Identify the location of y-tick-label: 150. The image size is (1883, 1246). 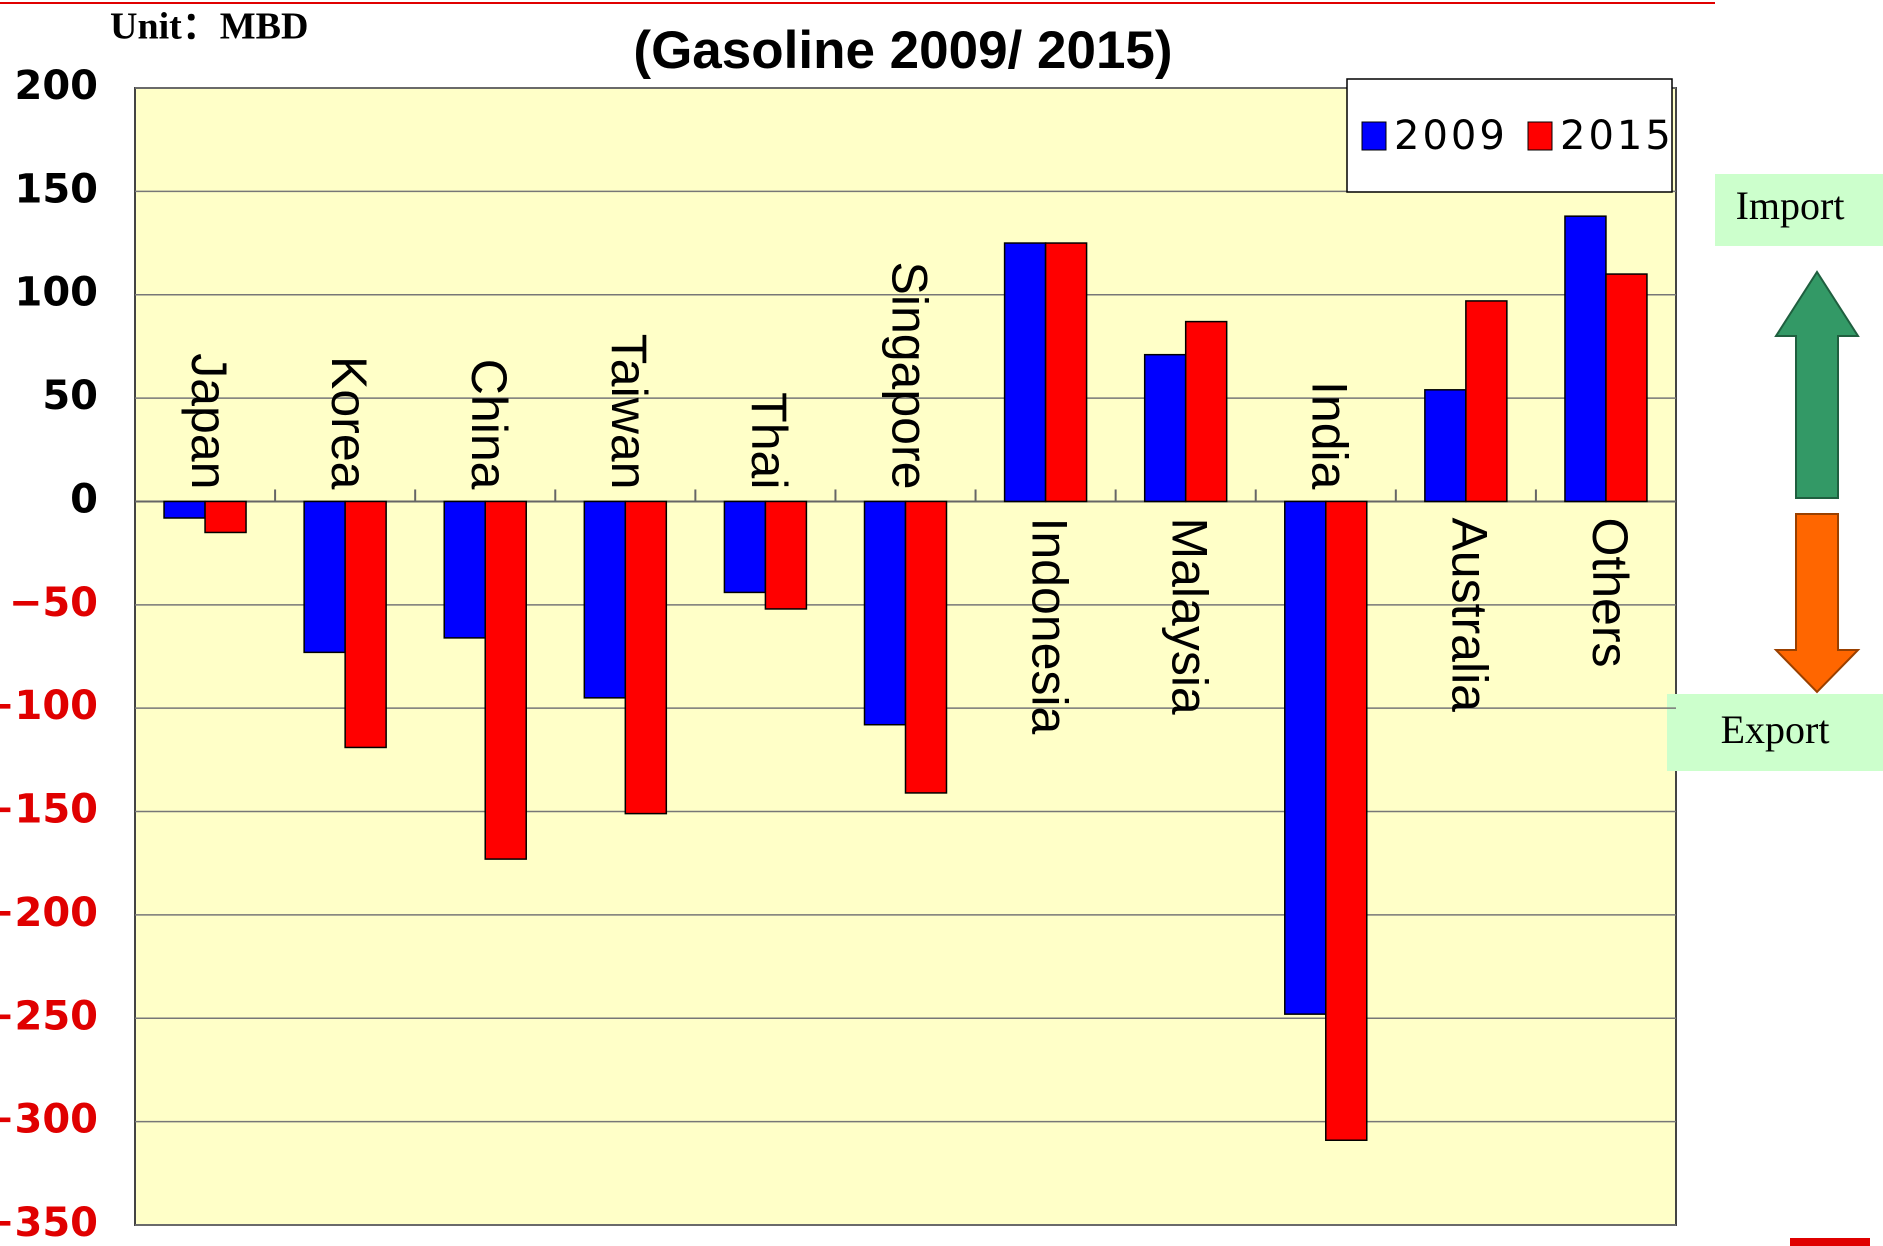
(57, 189).